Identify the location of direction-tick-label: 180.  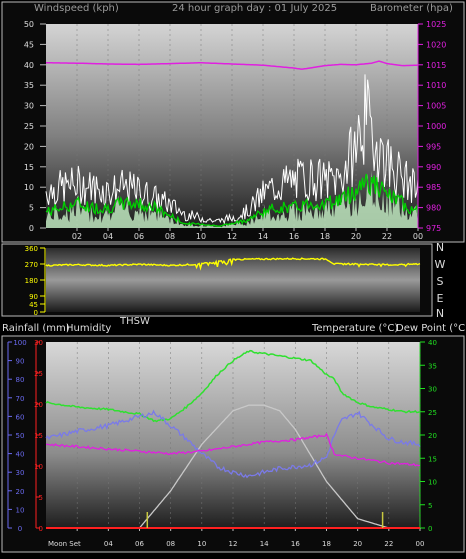
(31, 281).